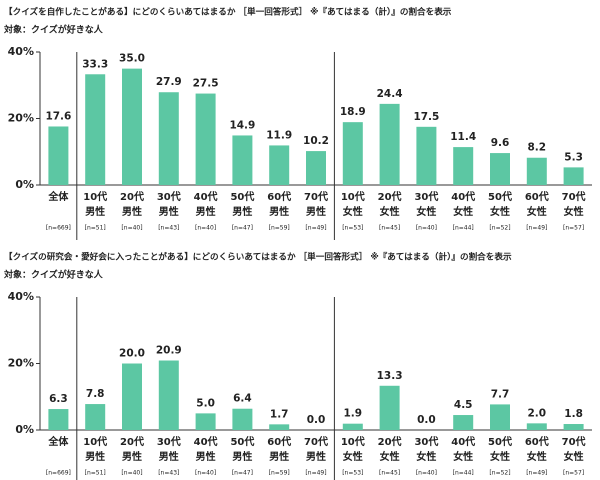  Describe the element at coordinates (205, 403) in the screenshot. I see `value-label: 5.0` at that location.